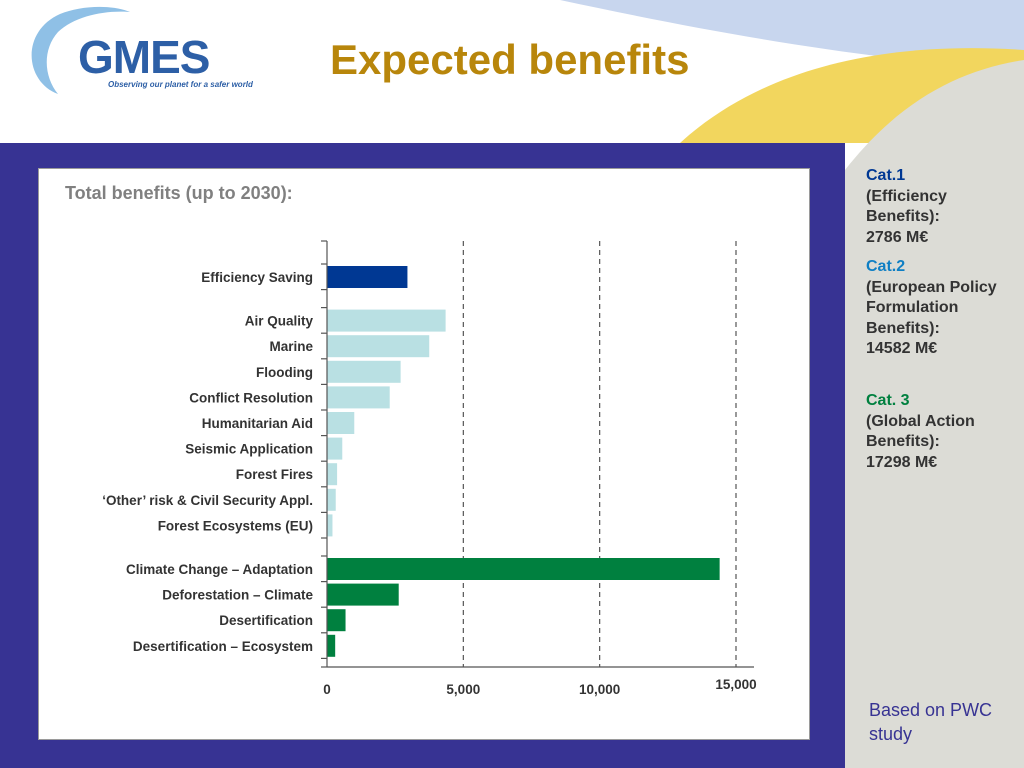 The image size is (1024, 768). I want to click on bar-label-10: Climate Change – Adaptation, so click(219, 569).